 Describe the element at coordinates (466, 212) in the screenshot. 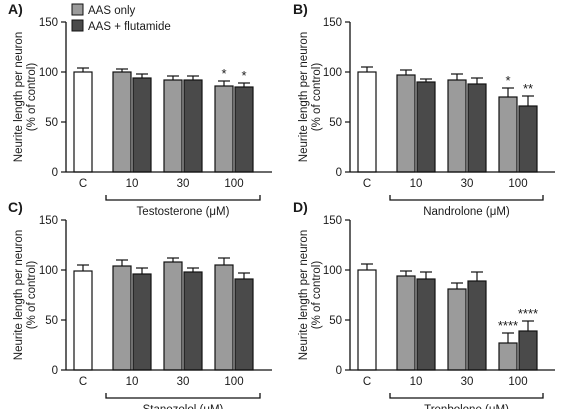

I see `drug-label: Nandrolone (μM)` at that location.